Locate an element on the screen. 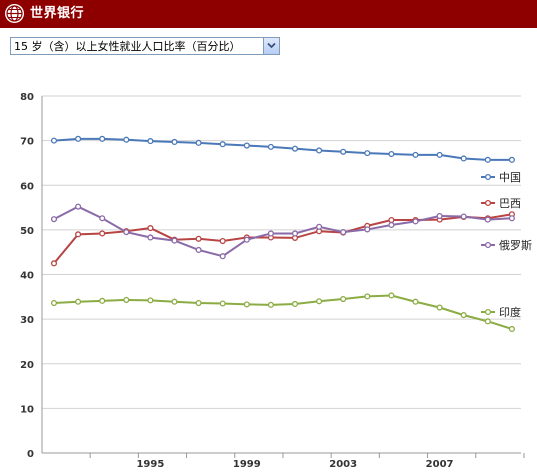 The width and height of the screenshot is (537, 474). y-tick-label: 40 is located at coordinates (27, 276).